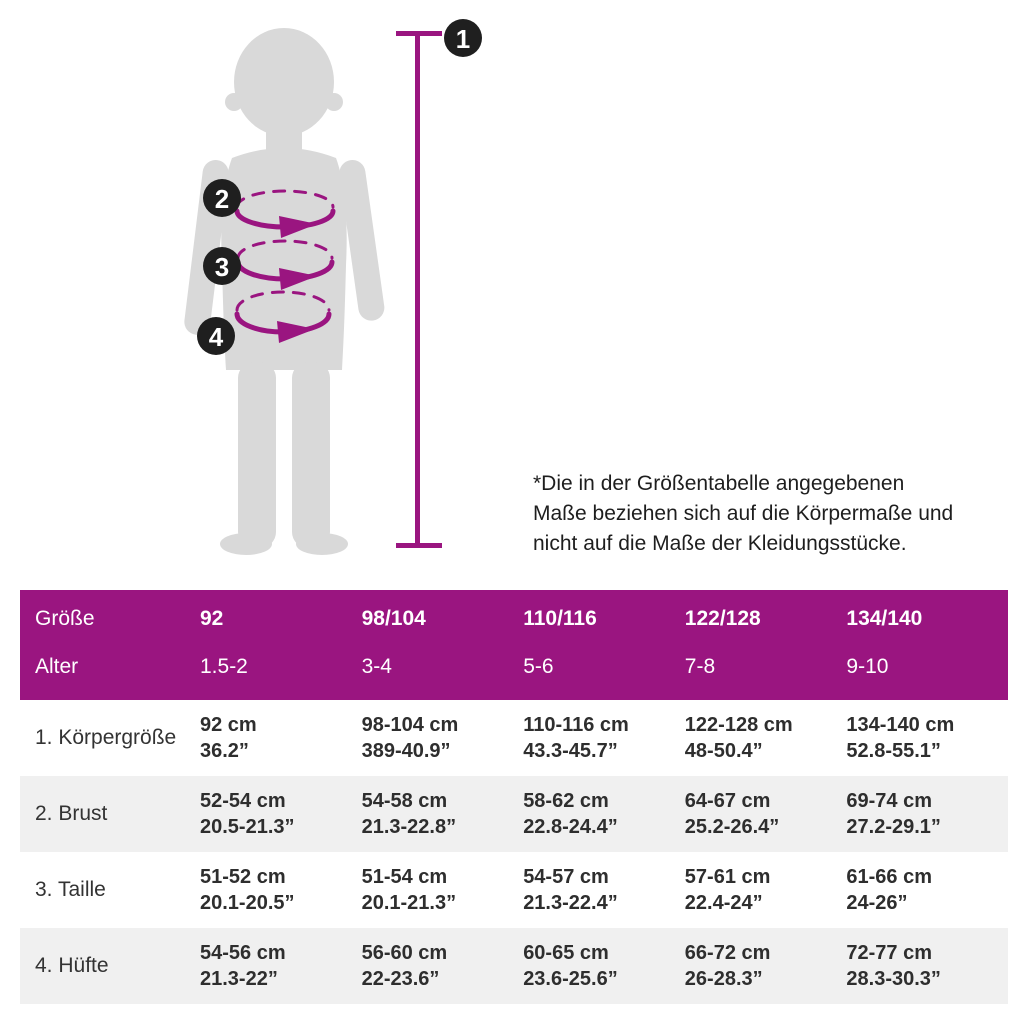 The height and width of the screenshot is (1024, 1024). Describe the element at coordinates (893, 827) in the screenshot. I see `inch-value: 27.2-29.1”` at that location.